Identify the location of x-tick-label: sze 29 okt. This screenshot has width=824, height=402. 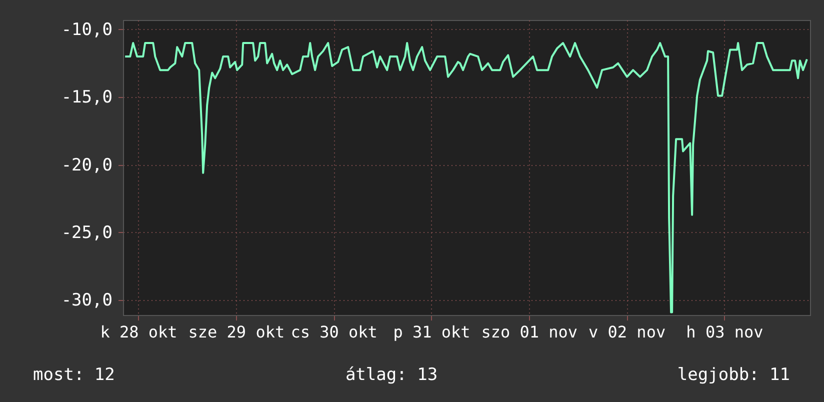
(236, 332).